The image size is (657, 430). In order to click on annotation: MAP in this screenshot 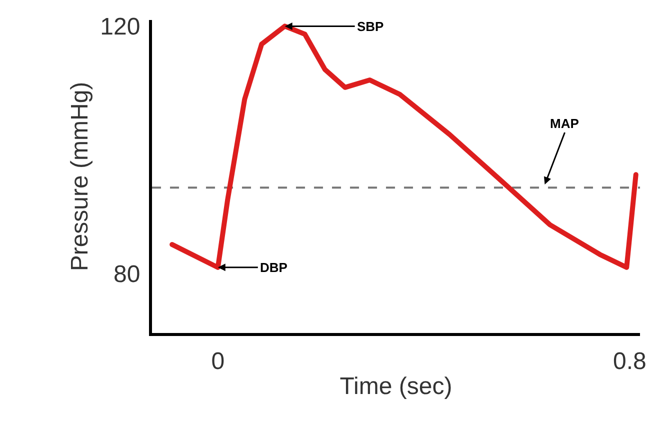, I will do `click(565, 123)`.